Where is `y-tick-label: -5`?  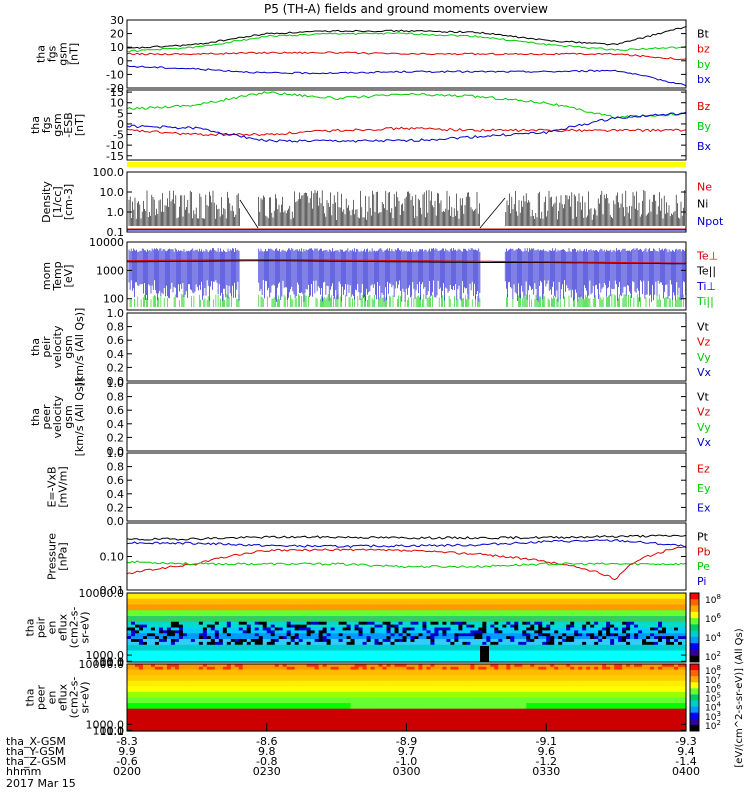 y-tick-label: -5 is located at coordinates (118, 135).